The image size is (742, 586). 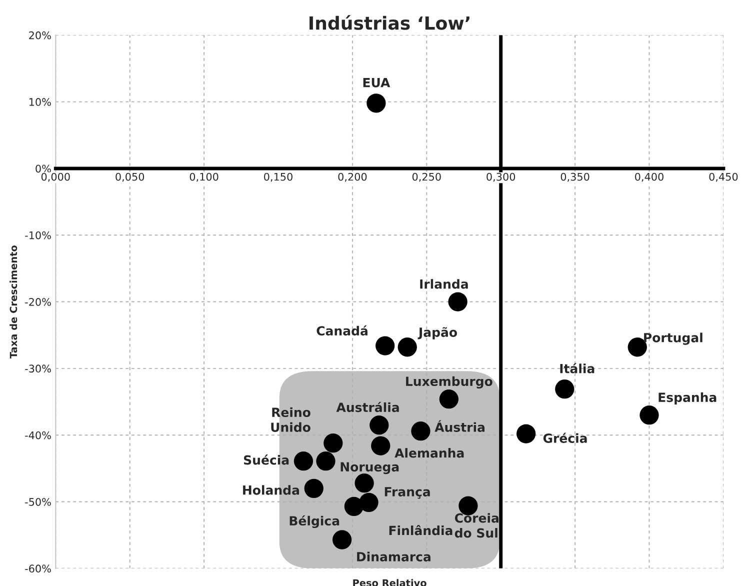 I want to click on y-tick-label: -10%, so click(x=38, y=235).